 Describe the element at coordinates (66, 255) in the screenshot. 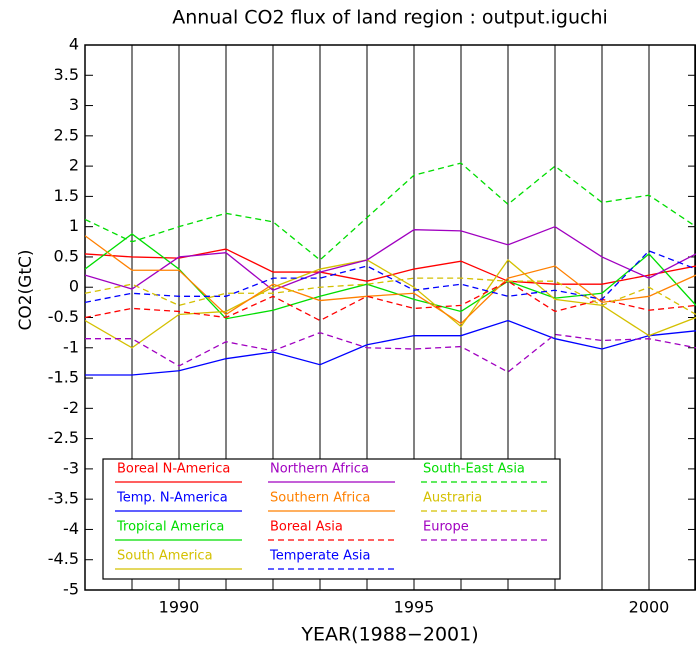

I see `y-tick-label: 0.5` at that location.